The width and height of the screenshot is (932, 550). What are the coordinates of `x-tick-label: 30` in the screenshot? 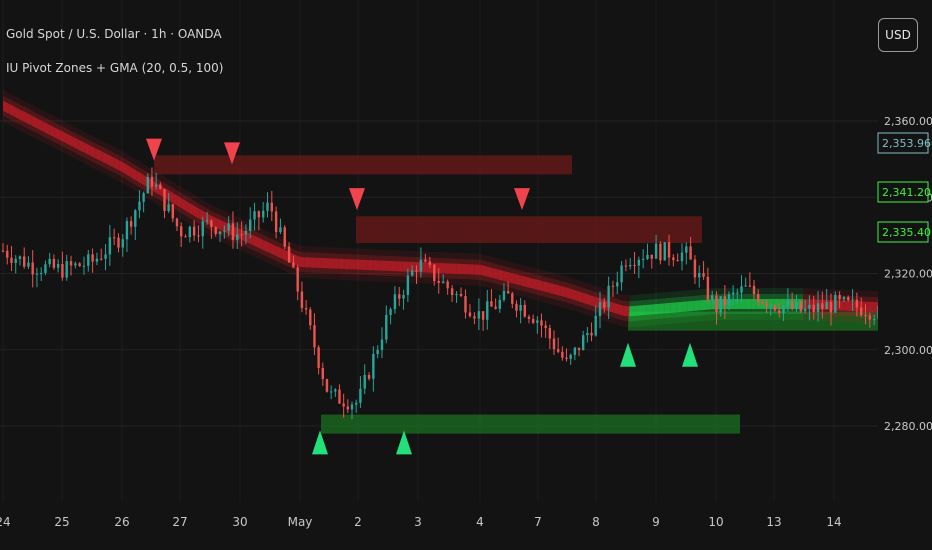 It's located at (239, 522).